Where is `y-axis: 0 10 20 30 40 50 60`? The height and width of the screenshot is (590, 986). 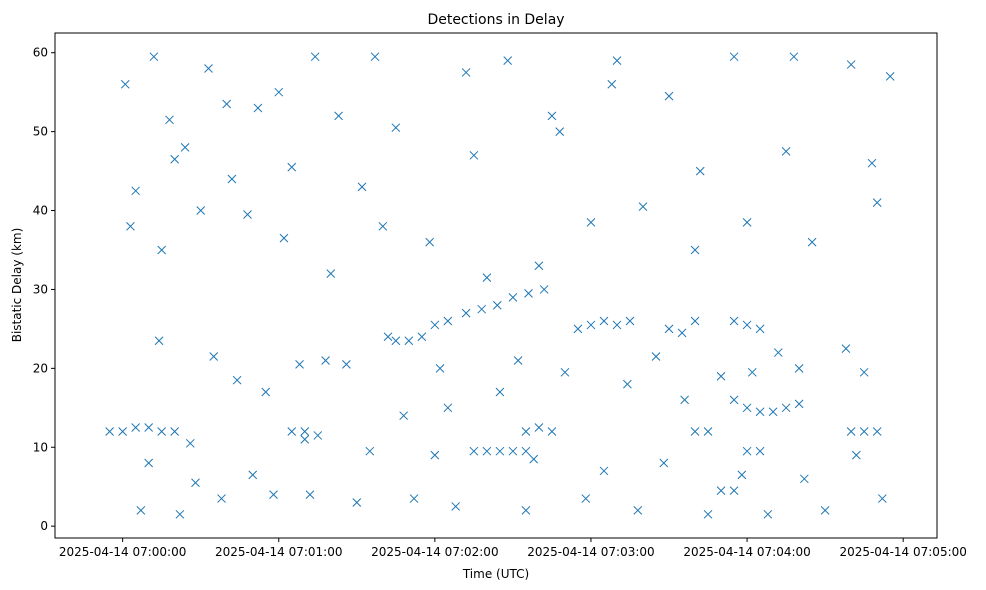
y-axis: 0 10 20 30 40 50 60 is located at coordinates (44, 289).